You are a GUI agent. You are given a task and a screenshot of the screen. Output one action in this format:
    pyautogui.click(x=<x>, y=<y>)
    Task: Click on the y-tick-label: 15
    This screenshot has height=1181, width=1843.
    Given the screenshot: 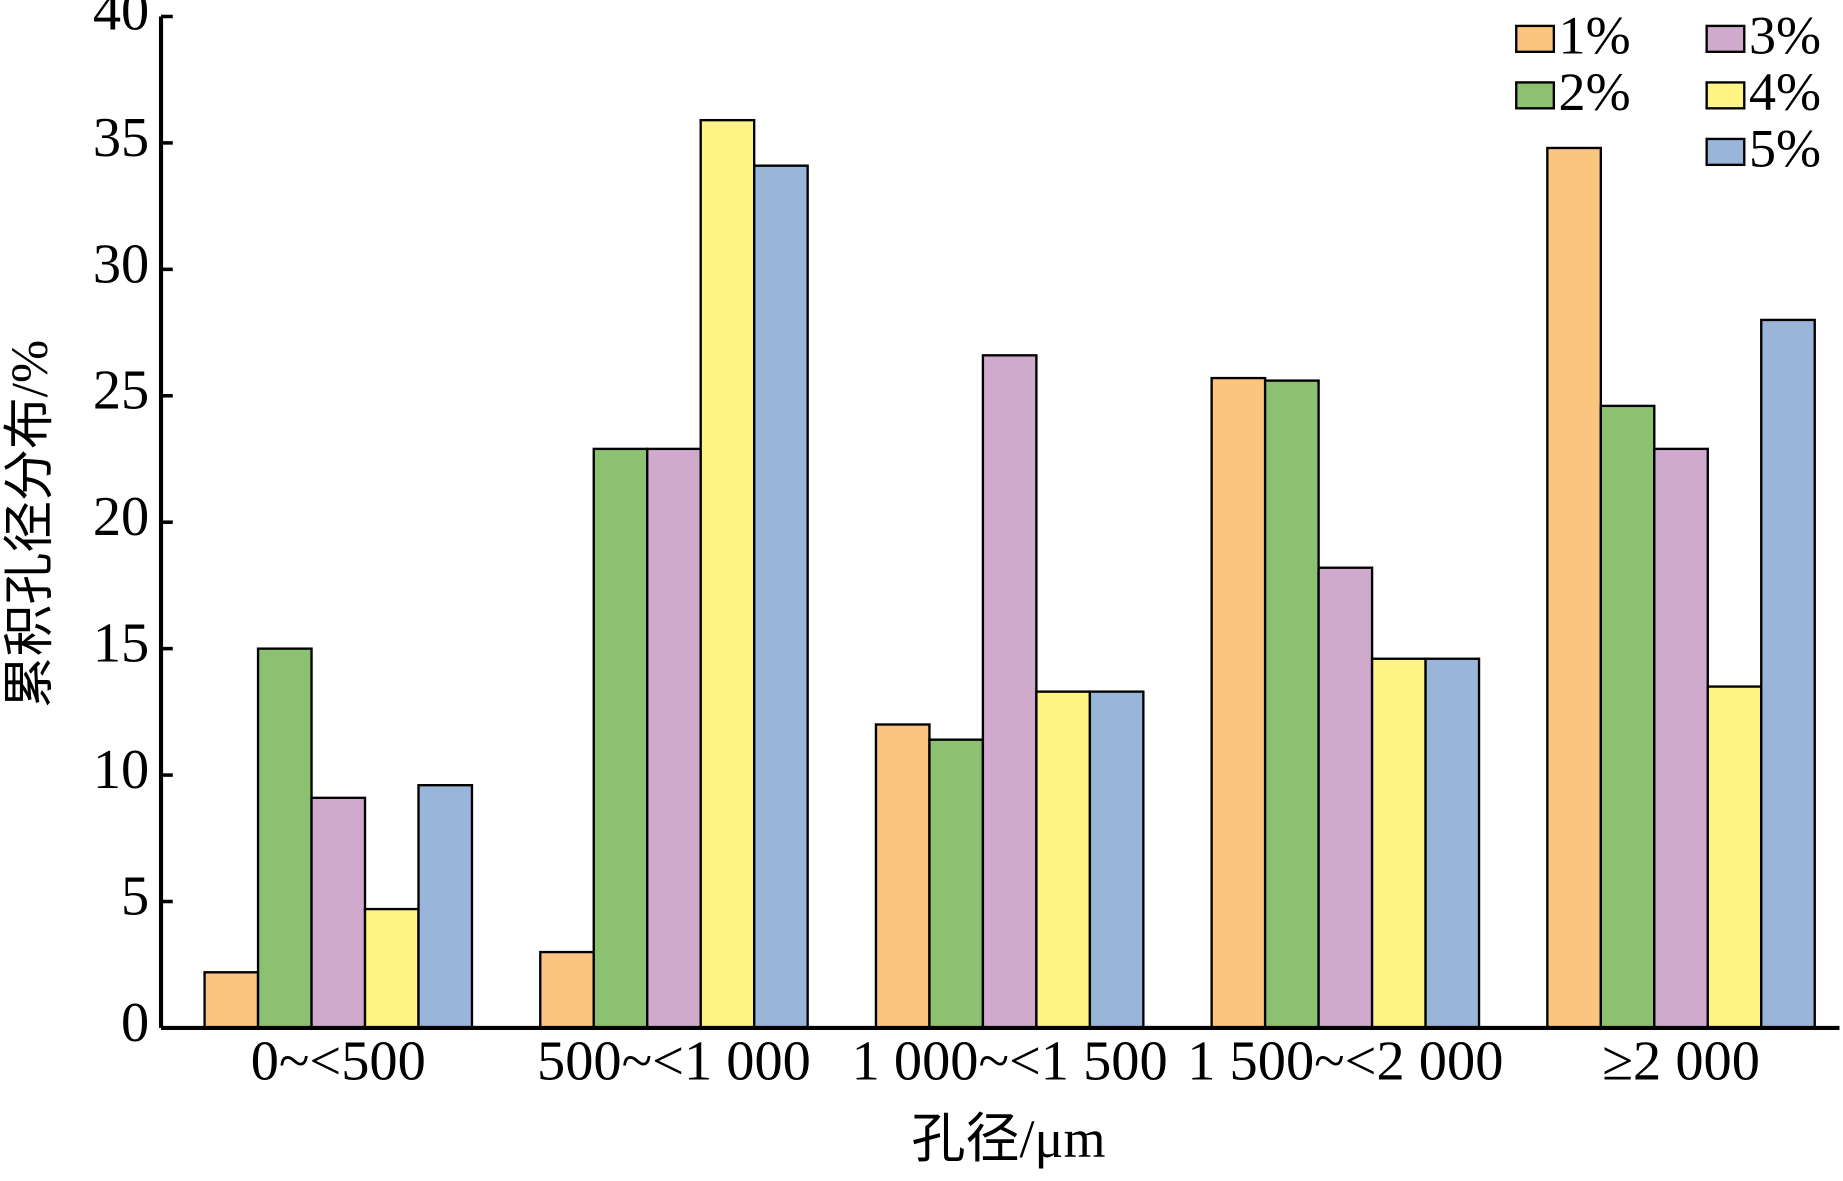 What is the action you would take?
    pyautogui.click(x=121, y=644)
    